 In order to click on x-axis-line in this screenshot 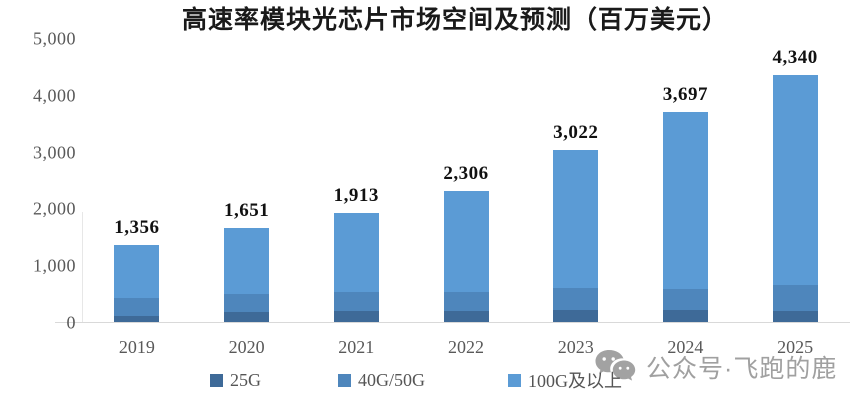, I will do `click(452, 322)`.